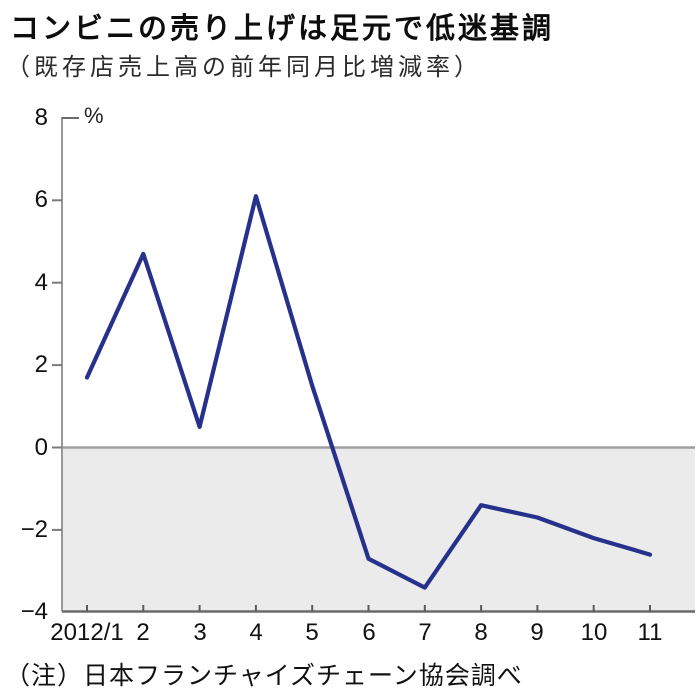 The width and height of the screenshot is (698, 698). Describe the element at coordinates (41, 199) in the screenshot. I see `y-axis-tick-label: 6` at that location.